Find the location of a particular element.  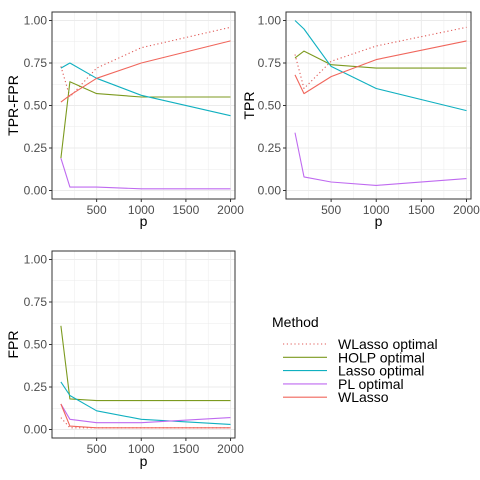

series-line-wlasso-optimal is located at coordinates (380, 58).